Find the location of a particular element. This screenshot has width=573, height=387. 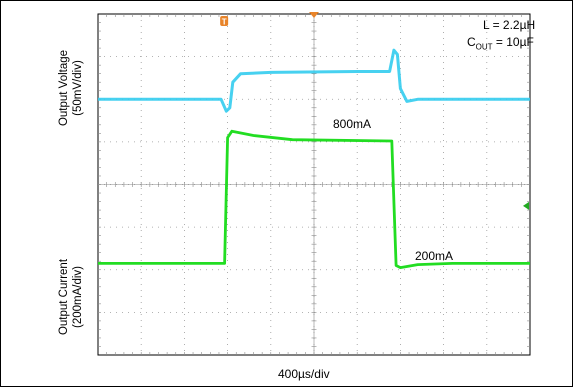

high-current-label: 800mA is located at coordinates (352, 124).